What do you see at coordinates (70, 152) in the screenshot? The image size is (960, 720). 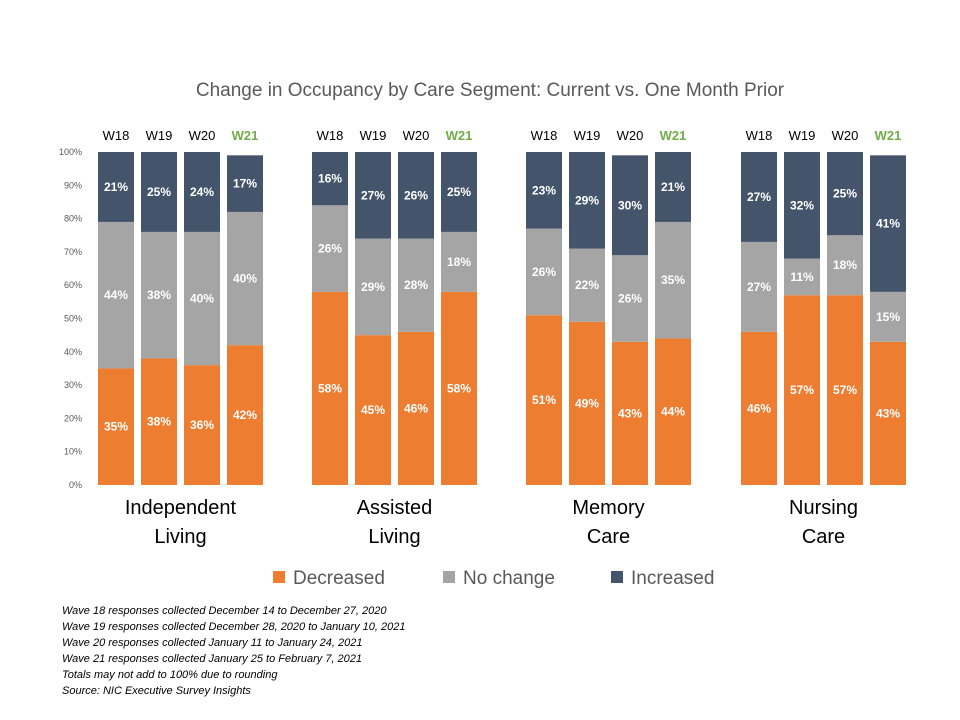 I see `y-tick-label: 100%` at bounding box center [70, 152].